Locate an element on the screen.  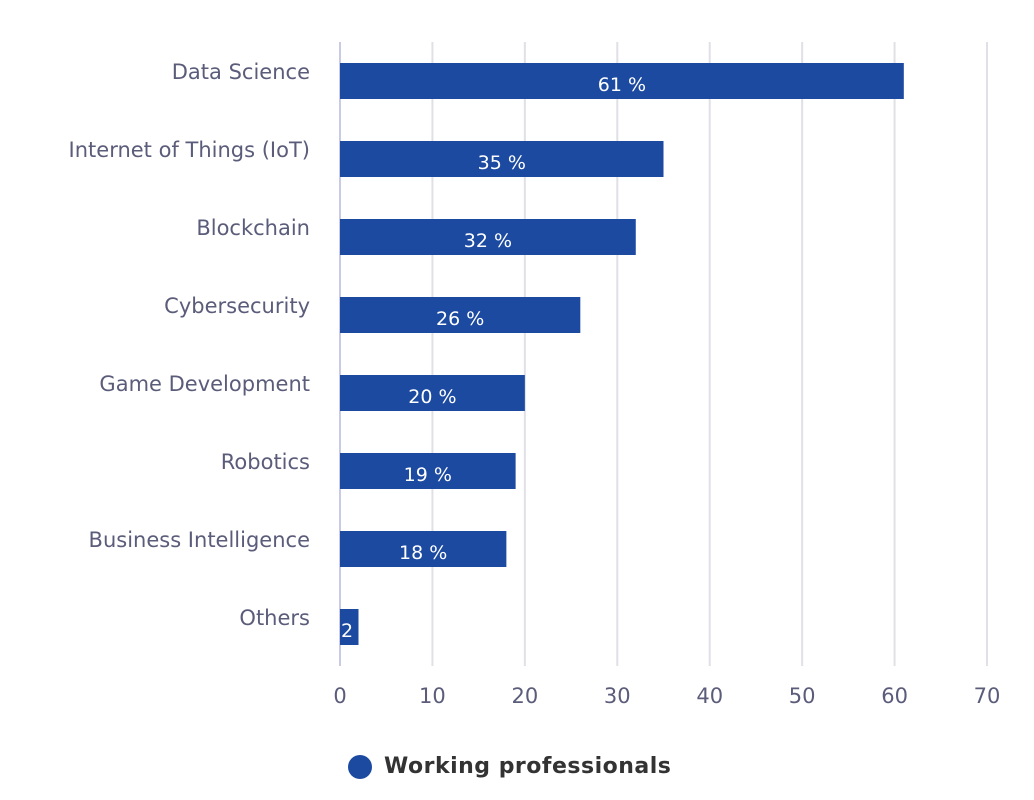
category-label: Game Development is located at coordinates (204, 384).